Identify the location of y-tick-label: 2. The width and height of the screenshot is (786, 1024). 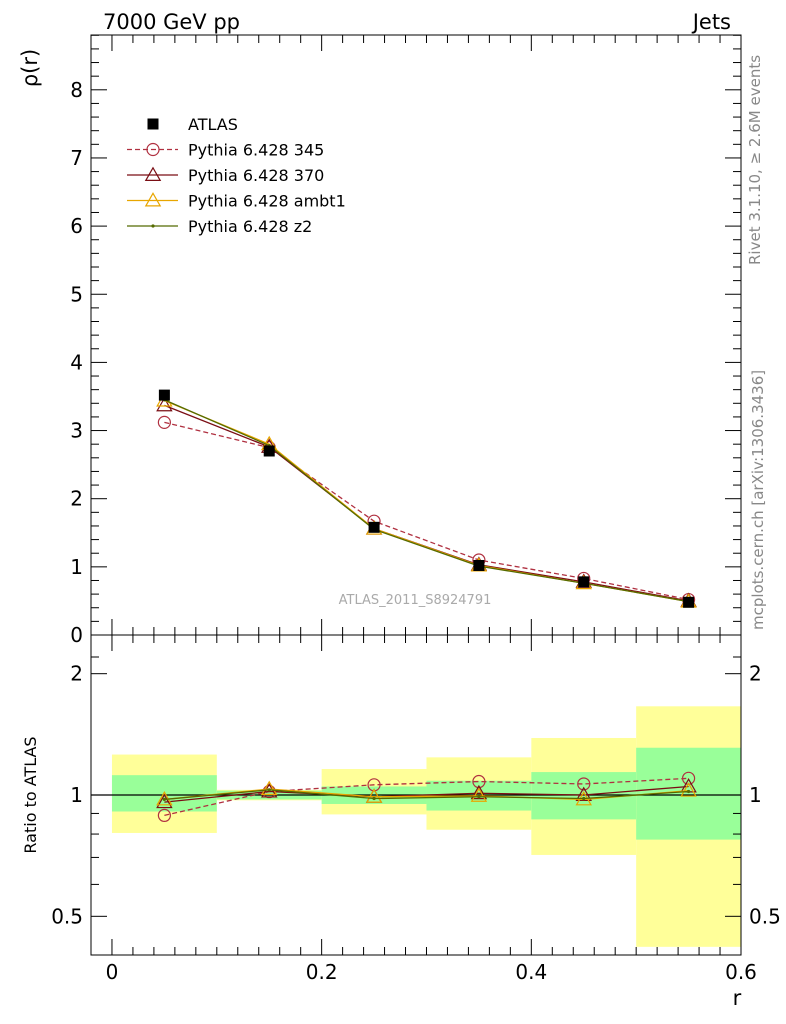
(76, 499).